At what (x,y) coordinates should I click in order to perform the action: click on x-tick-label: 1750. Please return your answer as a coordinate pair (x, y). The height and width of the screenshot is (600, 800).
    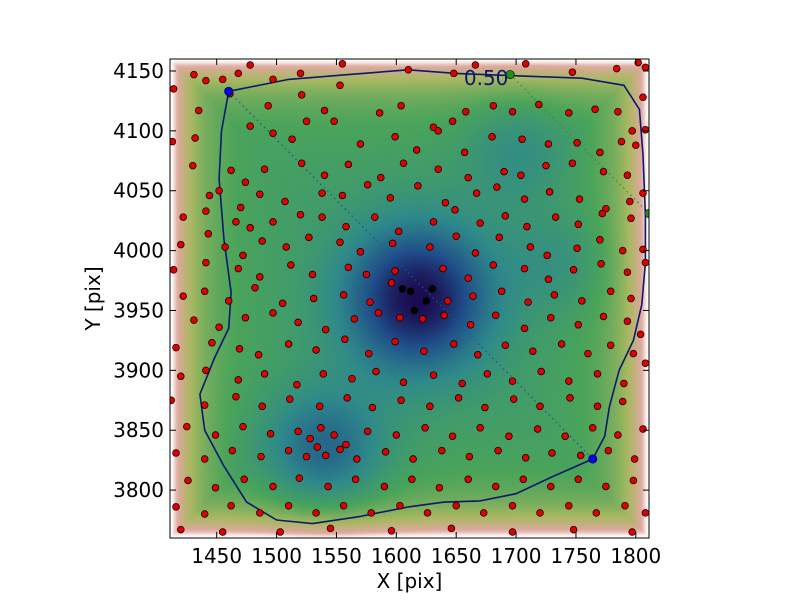
    Looking at the image, I should click on (575, 556).